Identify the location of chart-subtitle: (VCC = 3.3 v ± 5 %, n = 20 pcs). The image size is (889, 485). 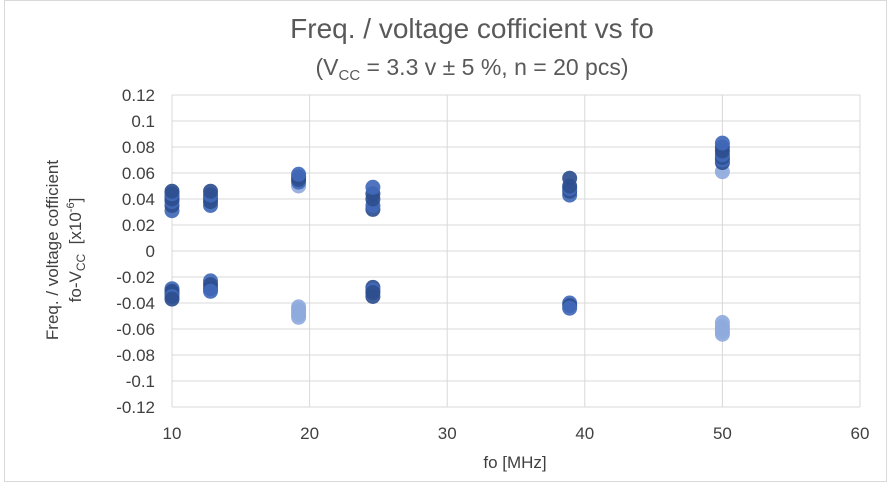
(472, 69).